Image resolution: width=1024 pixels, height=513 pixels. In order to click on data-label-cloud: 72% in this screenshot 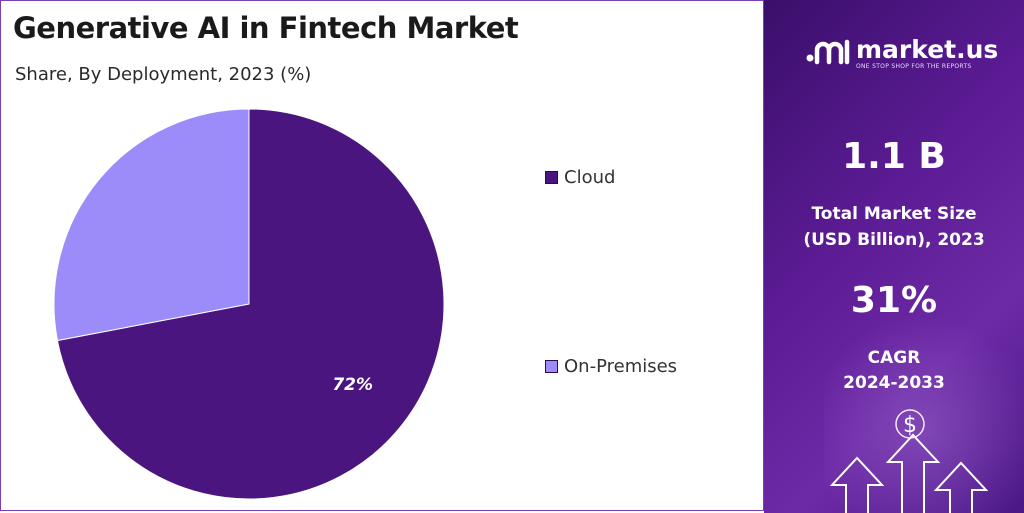, I will do `click(352, 385)`.